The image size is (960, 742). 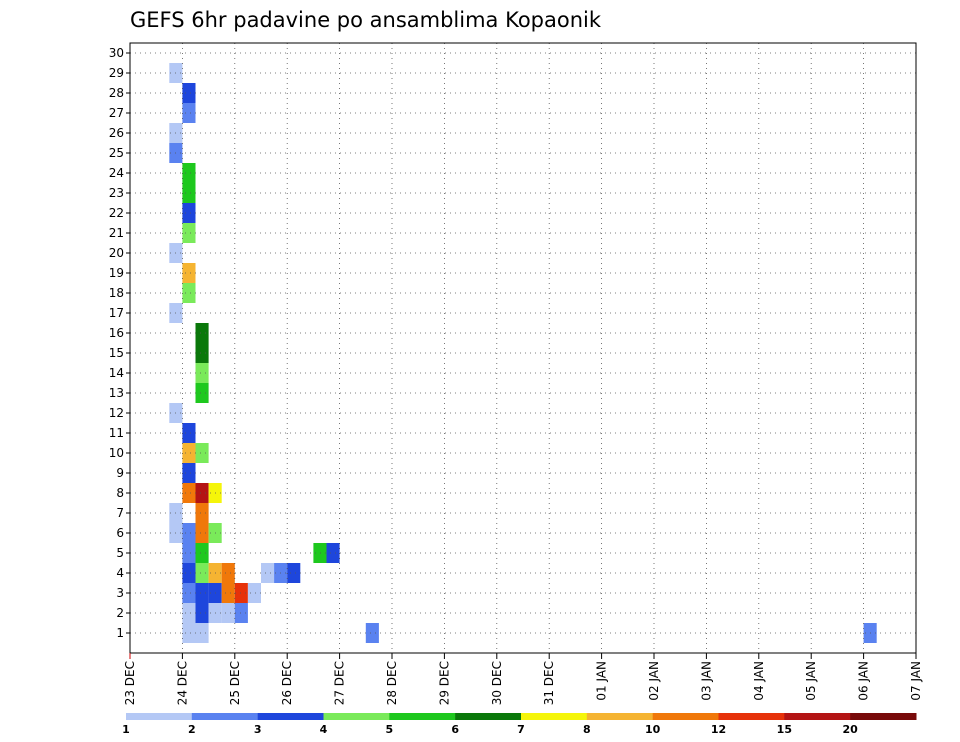 What do you see at coordinates (116, 433) in the screenshot?
I see `y-tick-label: 11` at bounding box center [116, 433].